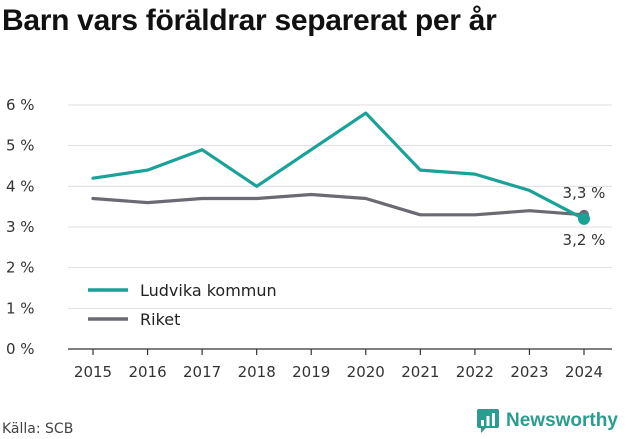  I want to click on brand-name: Newsworthy, so click(562, 420).